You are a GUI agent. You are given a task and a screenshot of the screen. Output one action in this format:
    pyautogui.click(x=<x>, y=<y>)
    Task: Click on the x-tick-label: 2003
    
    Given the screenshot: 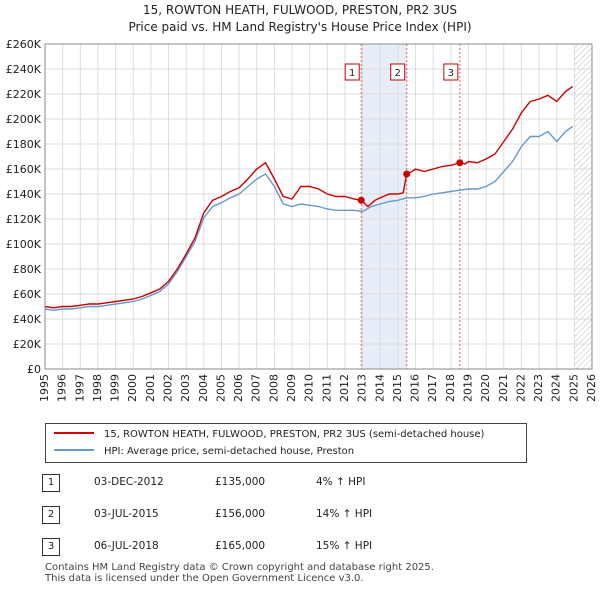 What is the action you would take?
    pyautogui.click(x=185, y=388)
    